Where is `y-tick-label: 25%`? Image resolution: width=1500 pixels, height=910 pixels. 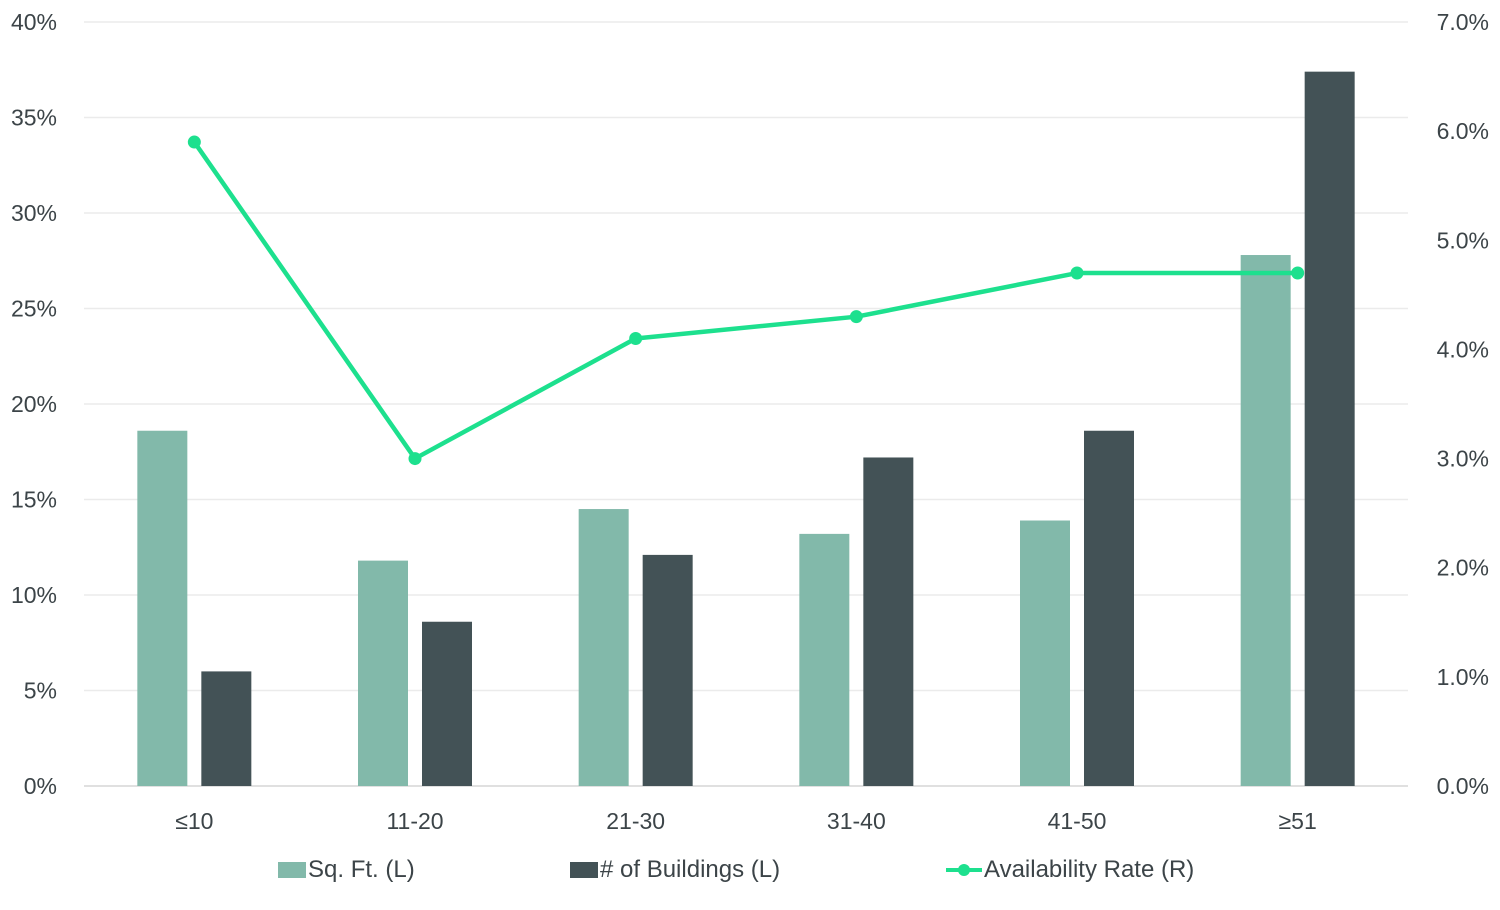 y-tick-label: 25% is located at coordinates (34, 309).